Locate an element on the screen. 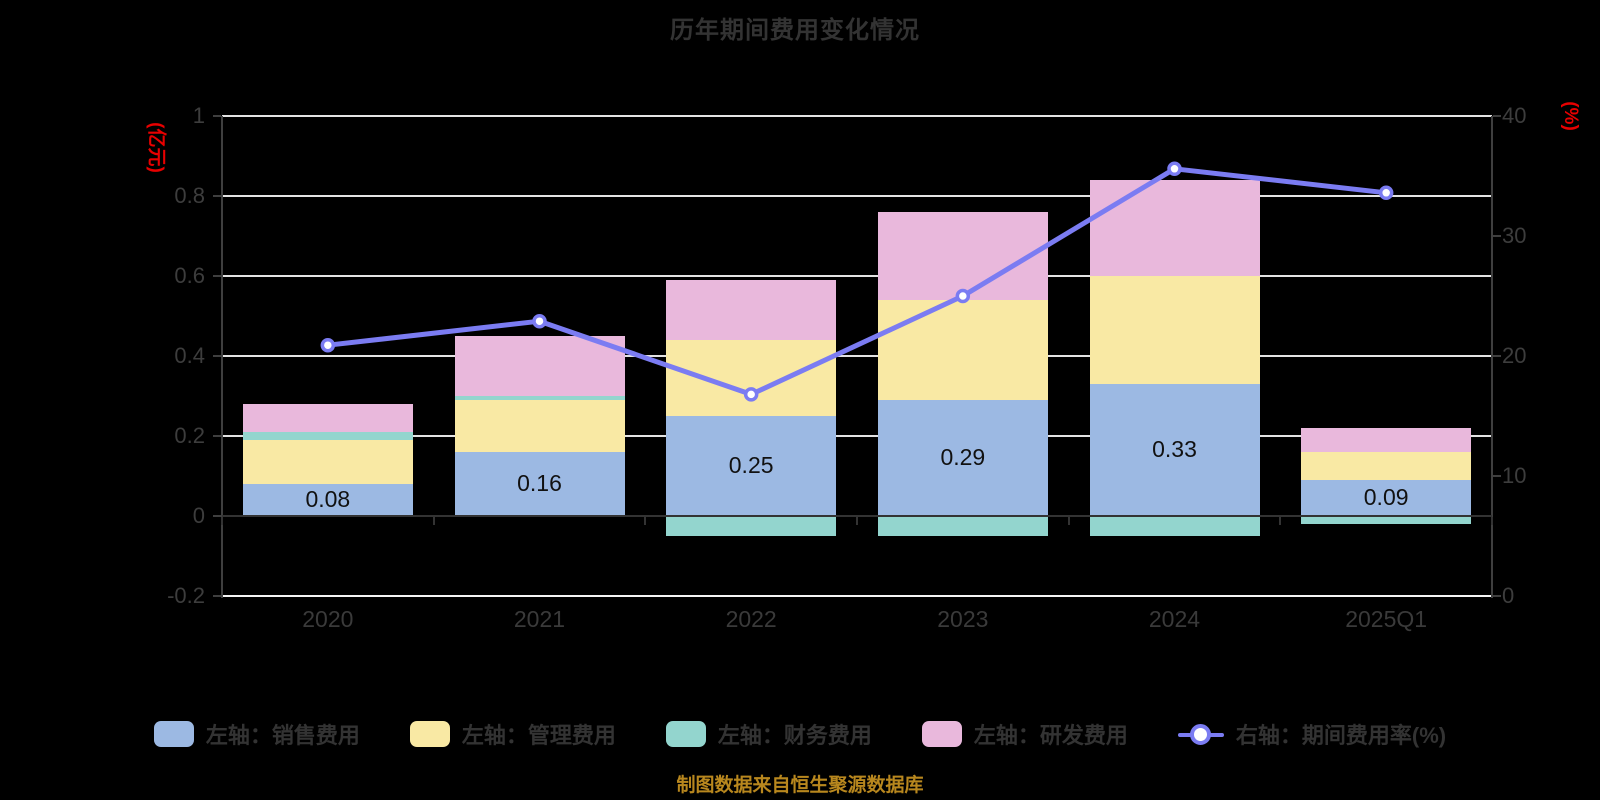 The image size is (1600, 800). x-axis-label: 2021 is located at coordinates (539, 619).